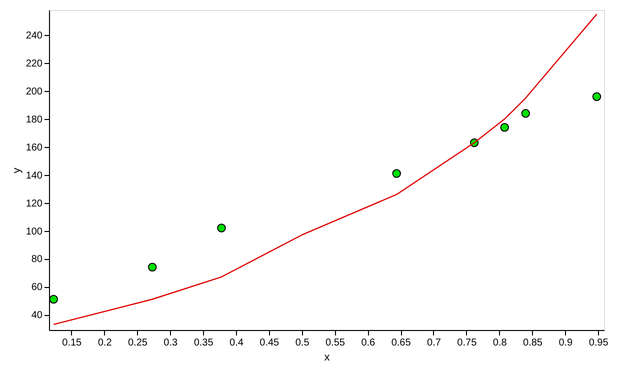 This screenshot has width=622, height=366. I want to click on y-tick-label: 140, so click(34, 176).